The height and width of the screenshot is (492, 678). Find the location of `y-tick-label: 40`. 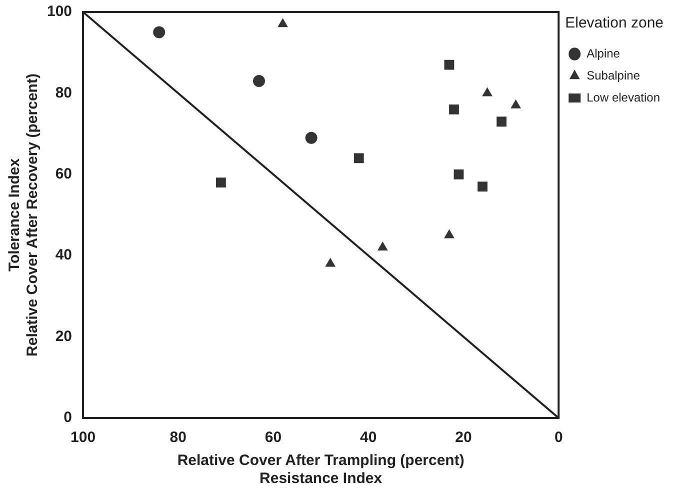

y-tick-label: 40 is located at coordinates (63, 255).